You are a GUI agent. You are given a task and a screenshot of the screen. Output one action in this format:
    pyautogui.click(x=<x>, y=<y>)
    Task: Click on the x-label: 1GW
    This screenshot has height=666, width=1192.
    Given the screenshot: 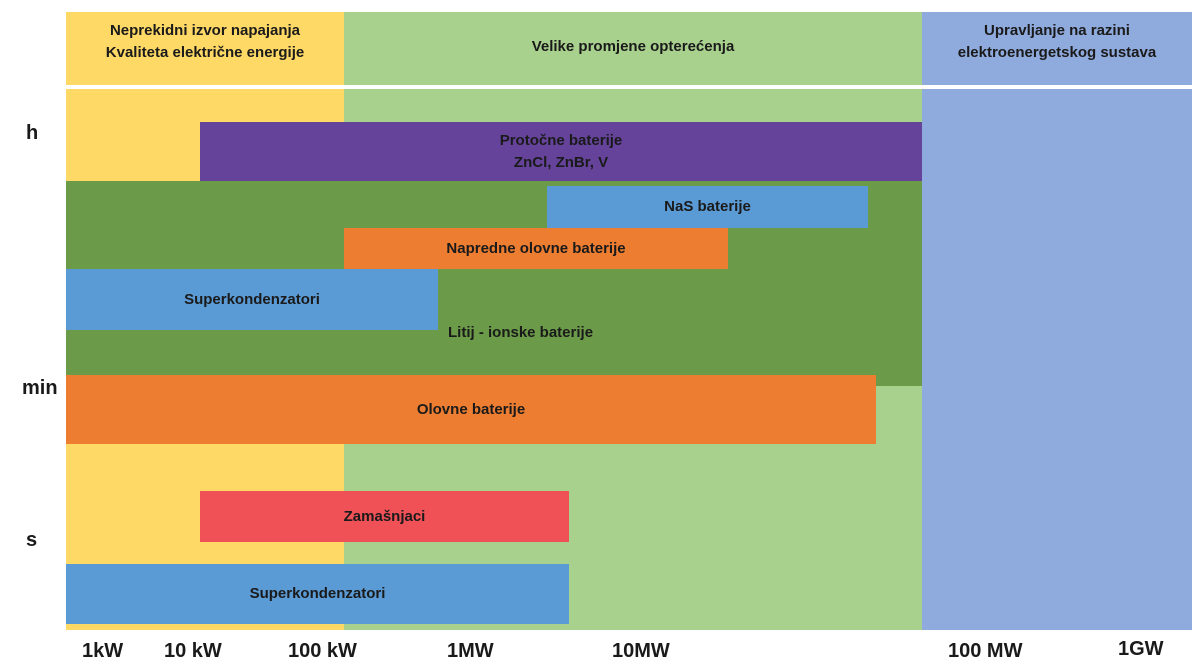 What is the action you would take?
    pyautogui.click(x=1141, y=649)
    